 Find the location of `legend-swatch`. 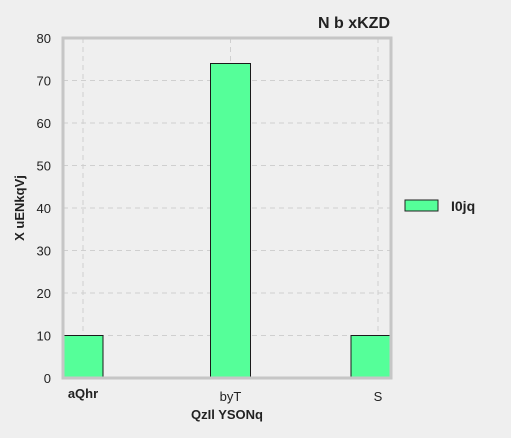

legend-swatch is located at coordinates (421, 205).